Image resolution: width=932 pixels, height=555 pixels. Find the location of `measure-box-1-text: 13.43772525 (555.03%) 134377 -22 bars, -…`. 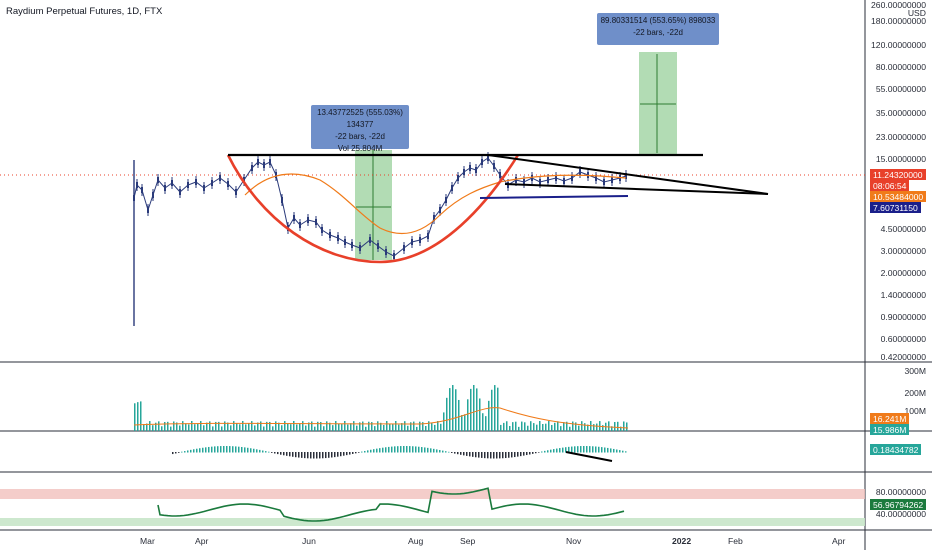

measure-box-1-text: 13.43772525 (555.03%) 134377 -22 bars, -… is located at coordinates (360, 131).